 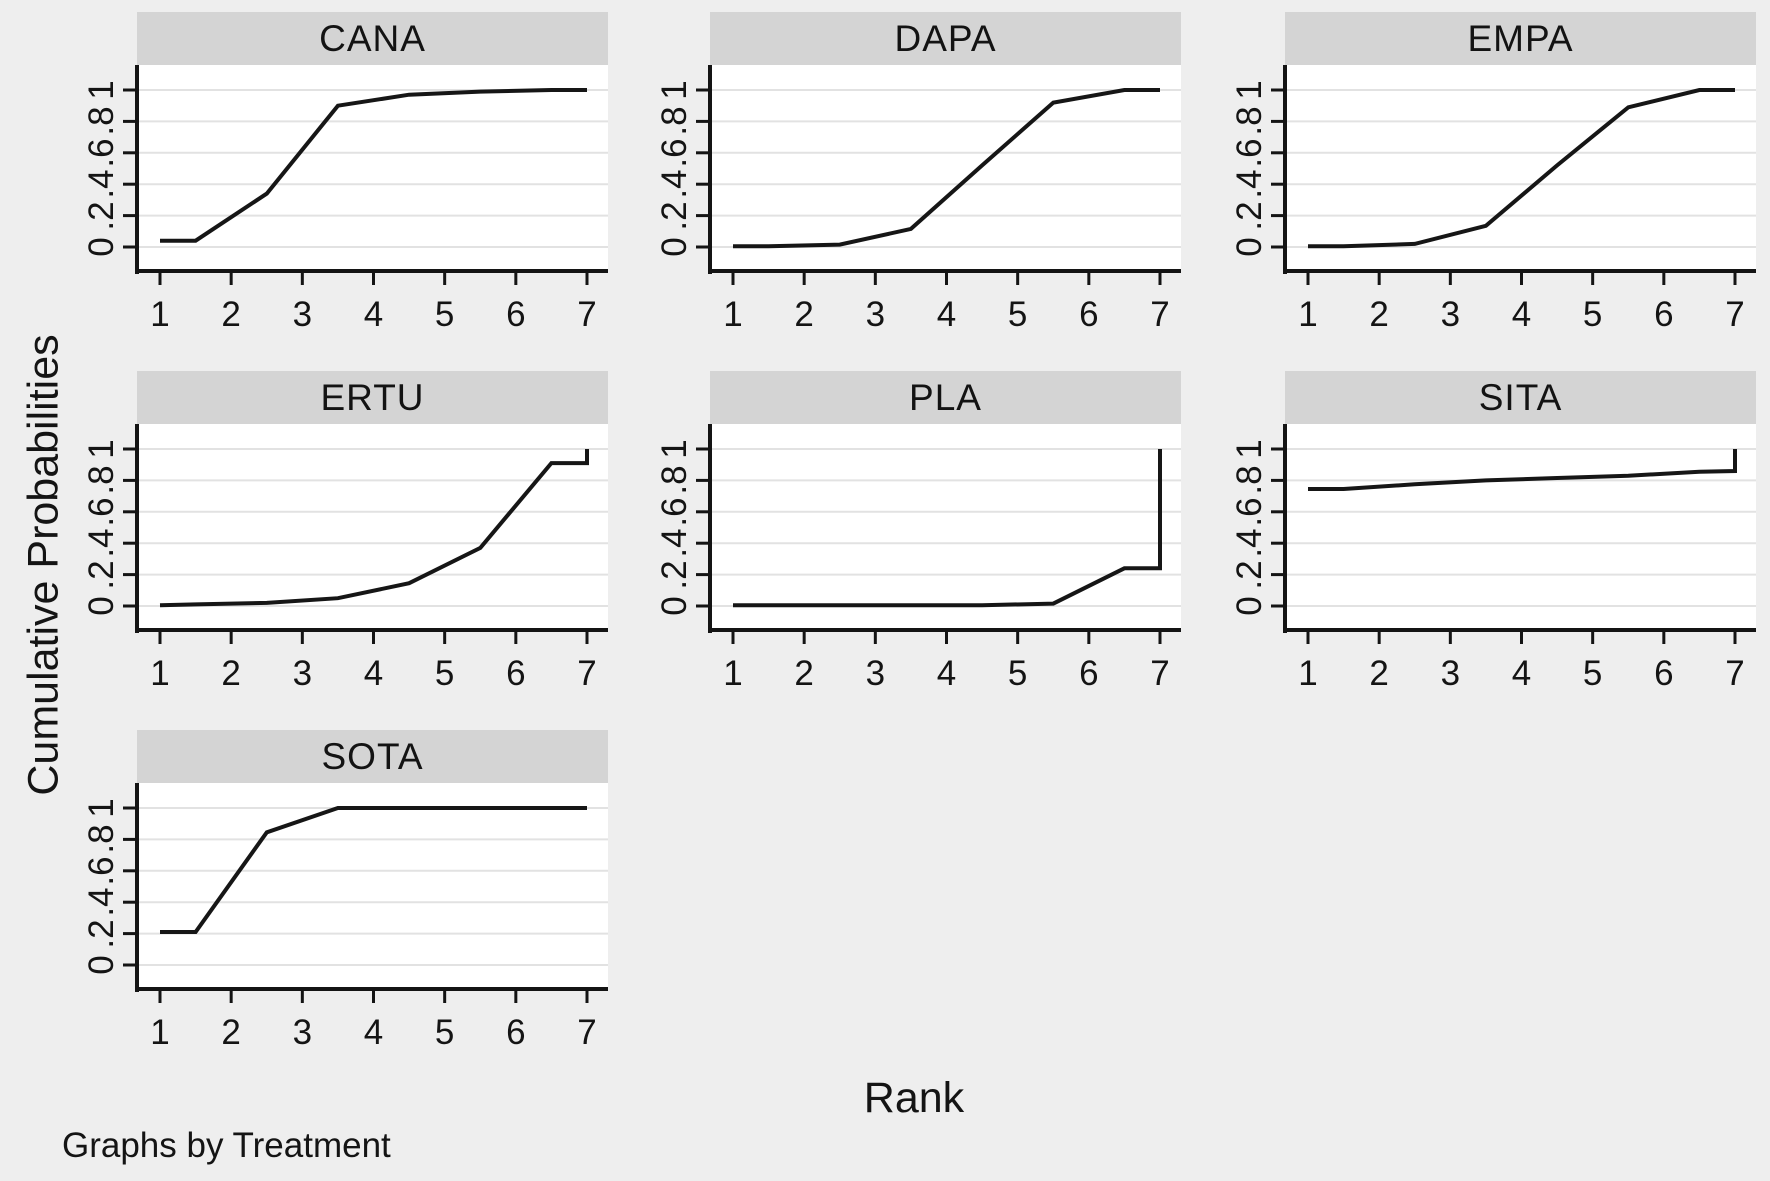 I want to click on panel-title: EMPA, so click(x=1520, y=38).